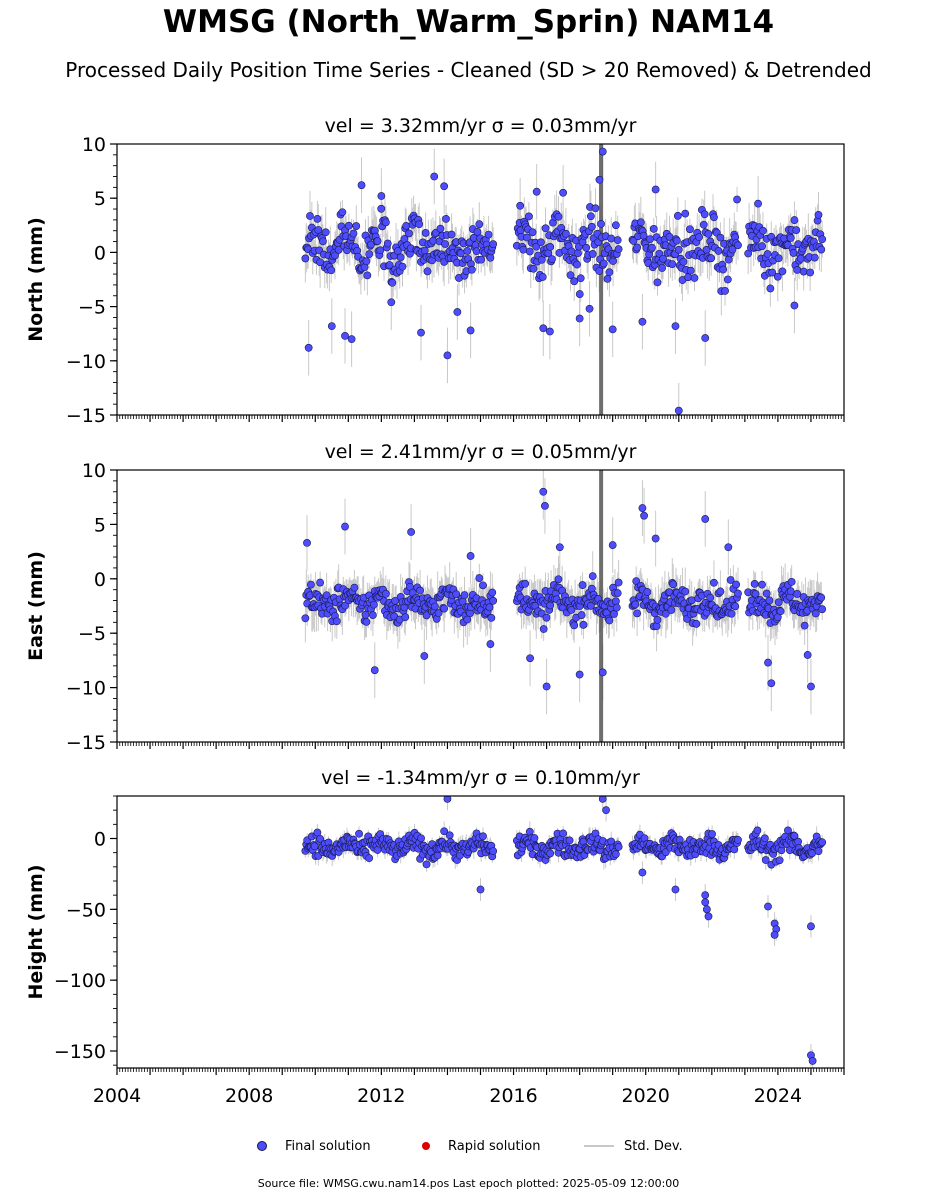  I want to click on x-tick-label: 2012, so click(381, 1096).